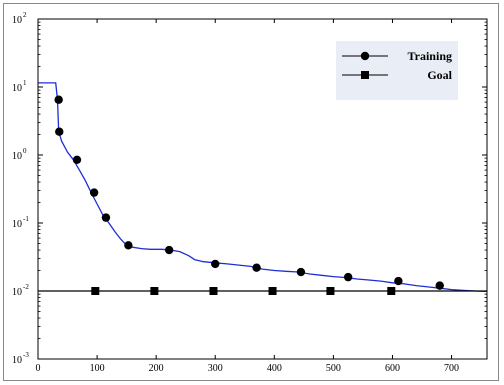 The width and height of the screenshot is (504, 385). I want to click on x-tick-label: 500, so click(333, 368).